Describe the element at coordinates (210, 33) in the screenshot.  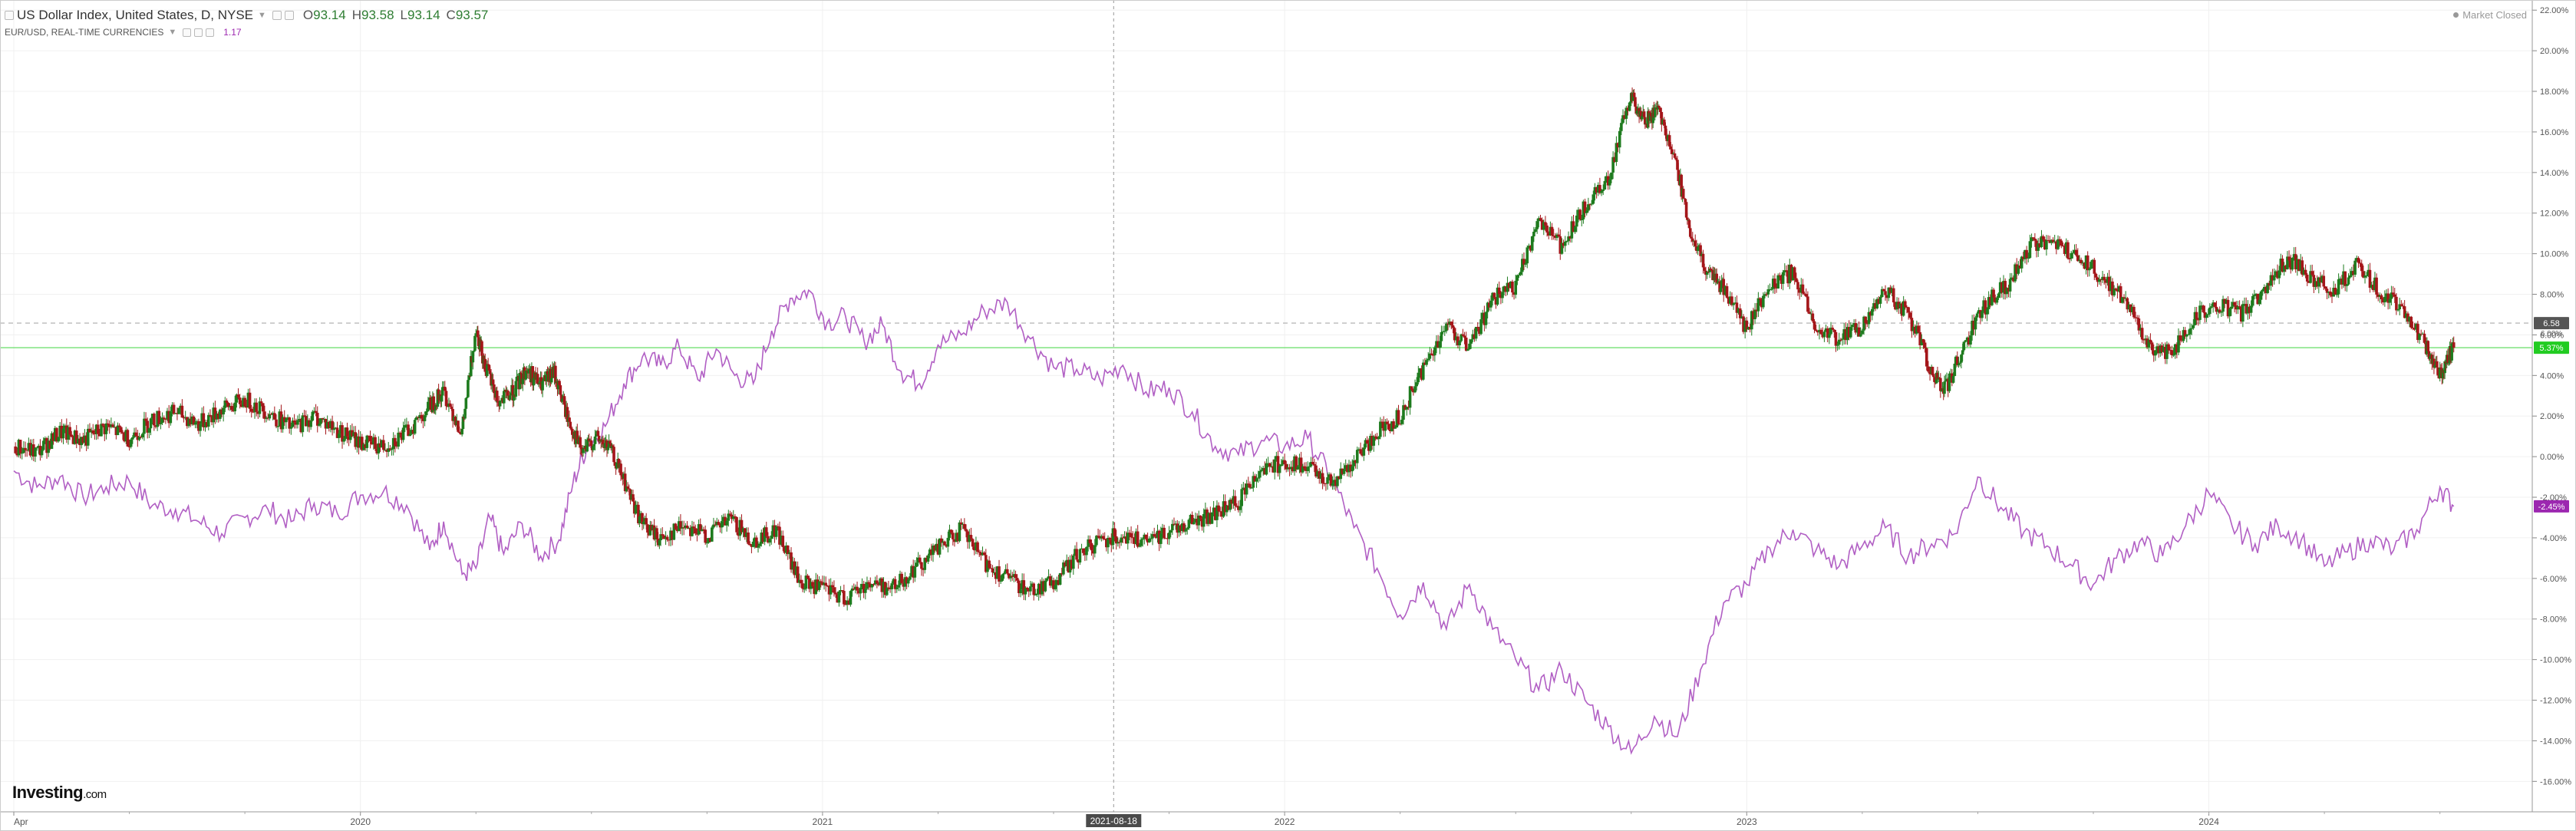
I see `remove-compare-icon` at that location.